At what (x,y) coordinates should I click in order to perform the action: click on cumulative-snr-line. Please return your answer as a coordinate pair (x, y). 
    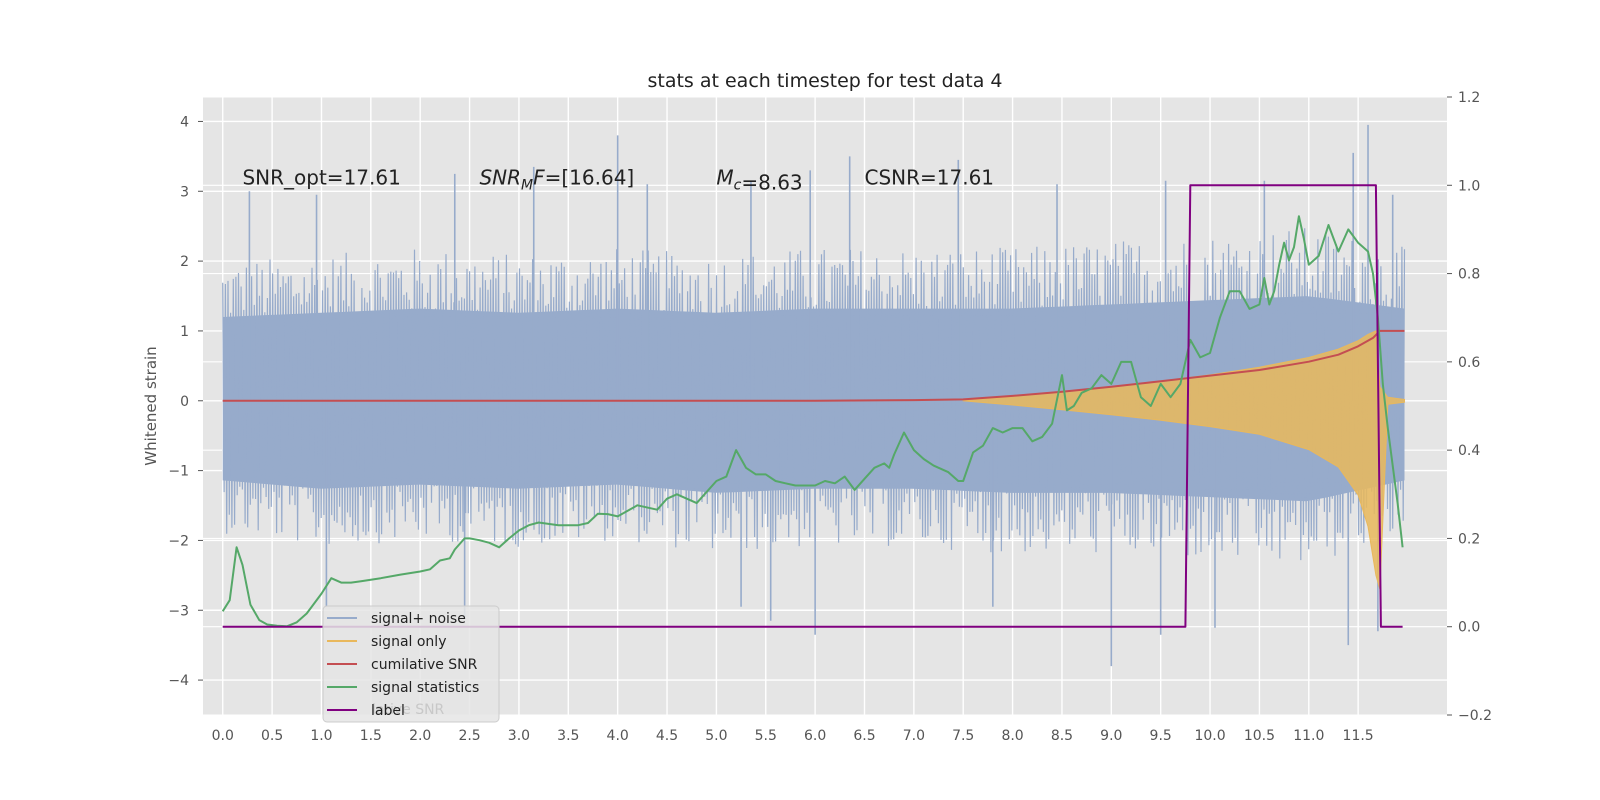
    Looking at the image, I should click on (813, 365).